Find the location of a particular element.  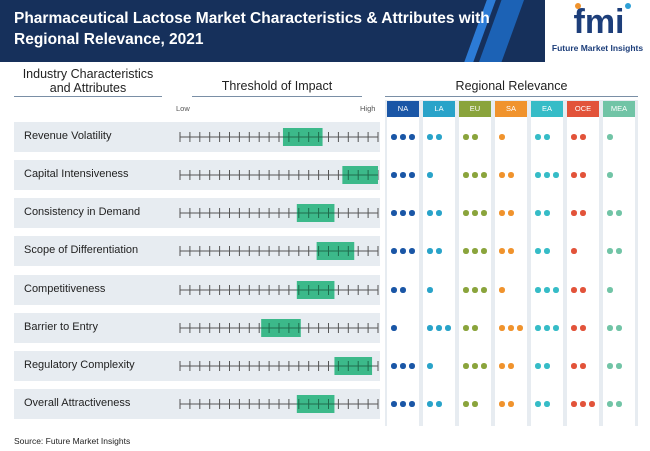

fmi-logo: fmi Future Market Insights is located at coordinates (597, 31).